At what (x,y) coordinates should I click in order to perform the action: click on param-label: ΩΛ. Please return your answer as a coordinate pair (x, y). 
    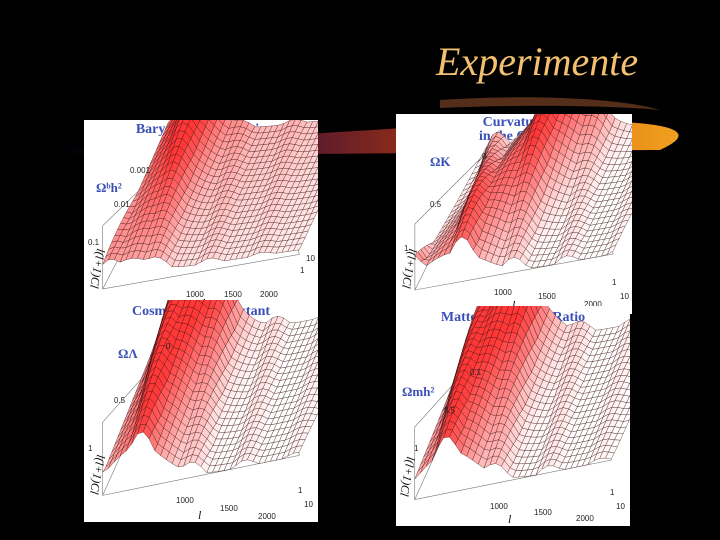
    Looking at the image, I should click on (128, 353).